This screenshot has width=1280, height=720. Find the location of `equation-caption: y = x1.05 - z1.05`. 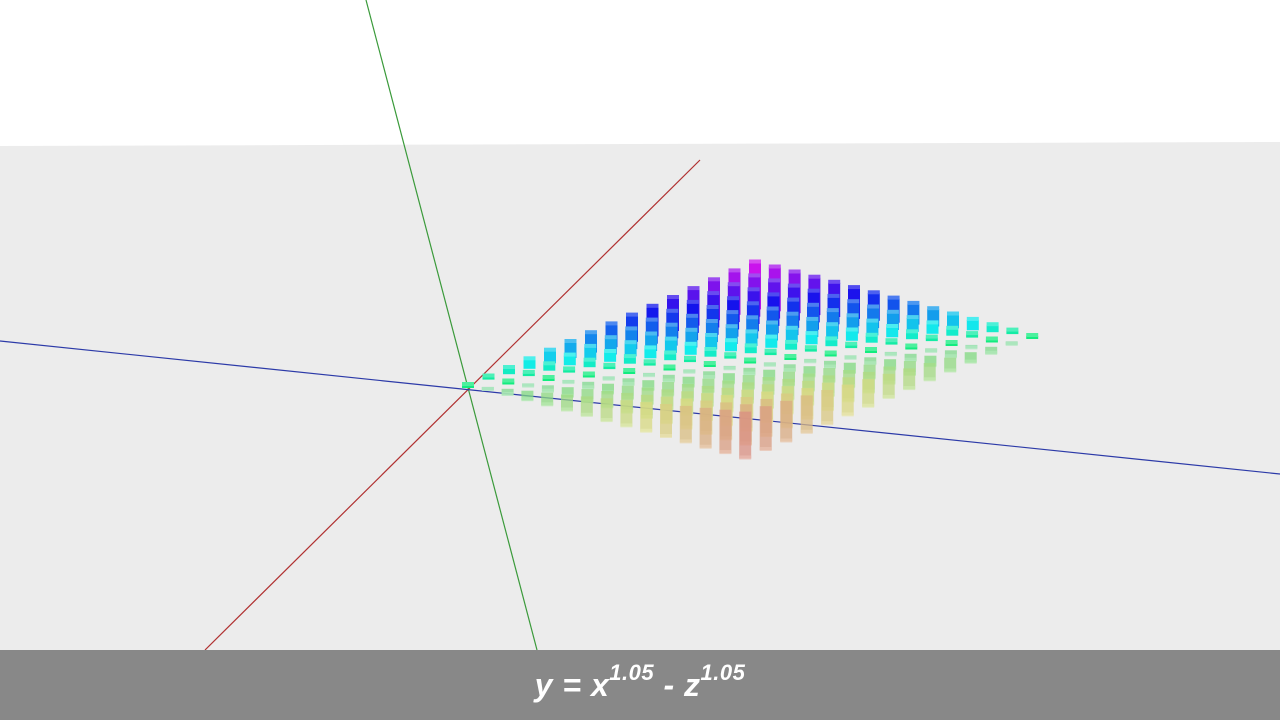

equation-caption: y = x1.05 - z1.05 is located at coordinates (640, 682).